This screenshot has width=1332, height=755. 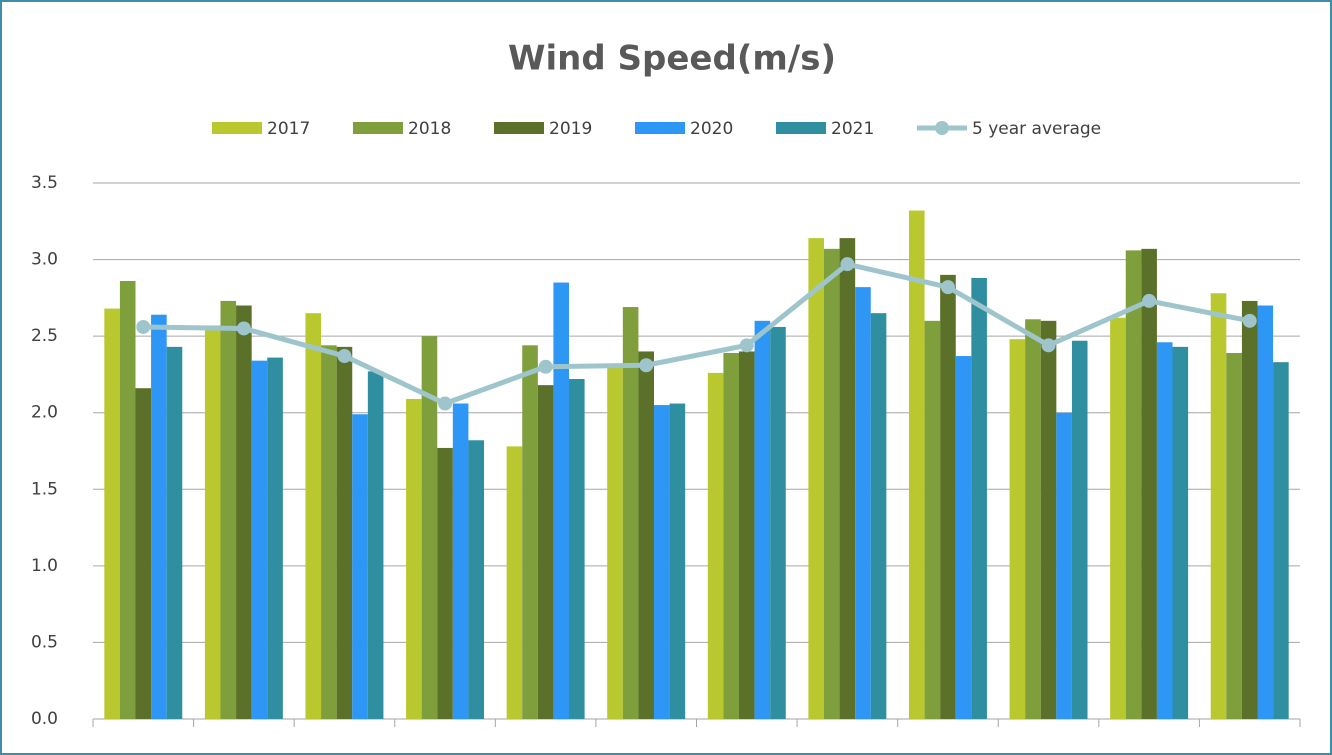 What do you see at coordinates (672, 59) in the screenshot?
I see `chart-title: Wind Speed(m/s)` at bounding box center [672, 59].